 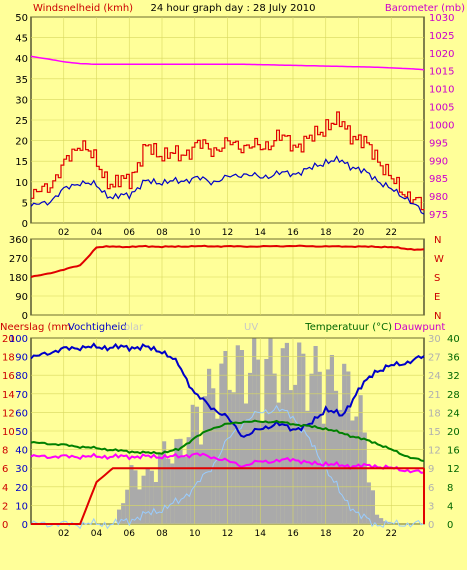 What do you see at coordinates (227, 534) in the screenshot?
I see `hour-tick-label: 12` at bounding box center [227, 534].